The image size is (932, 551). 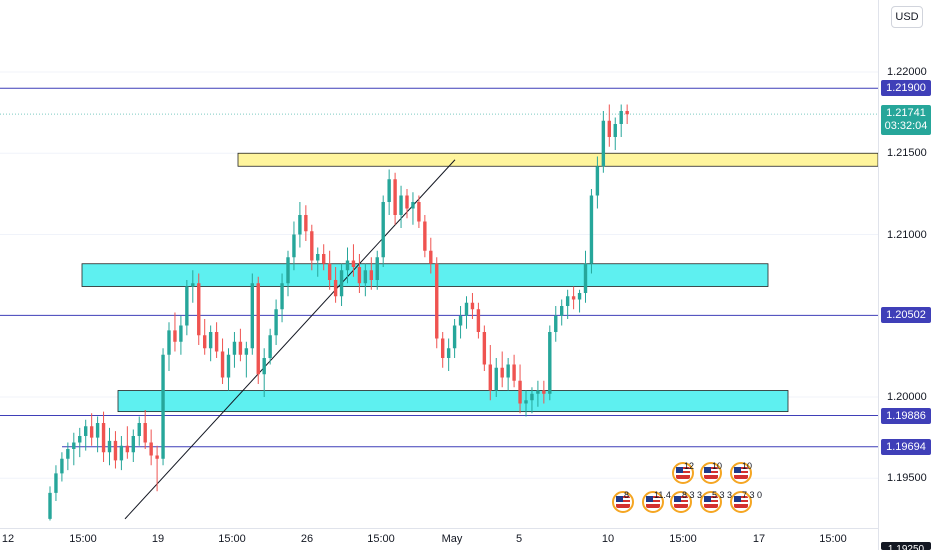 I want to click on event-count: 5 3 3, so click(x=722, y=495).